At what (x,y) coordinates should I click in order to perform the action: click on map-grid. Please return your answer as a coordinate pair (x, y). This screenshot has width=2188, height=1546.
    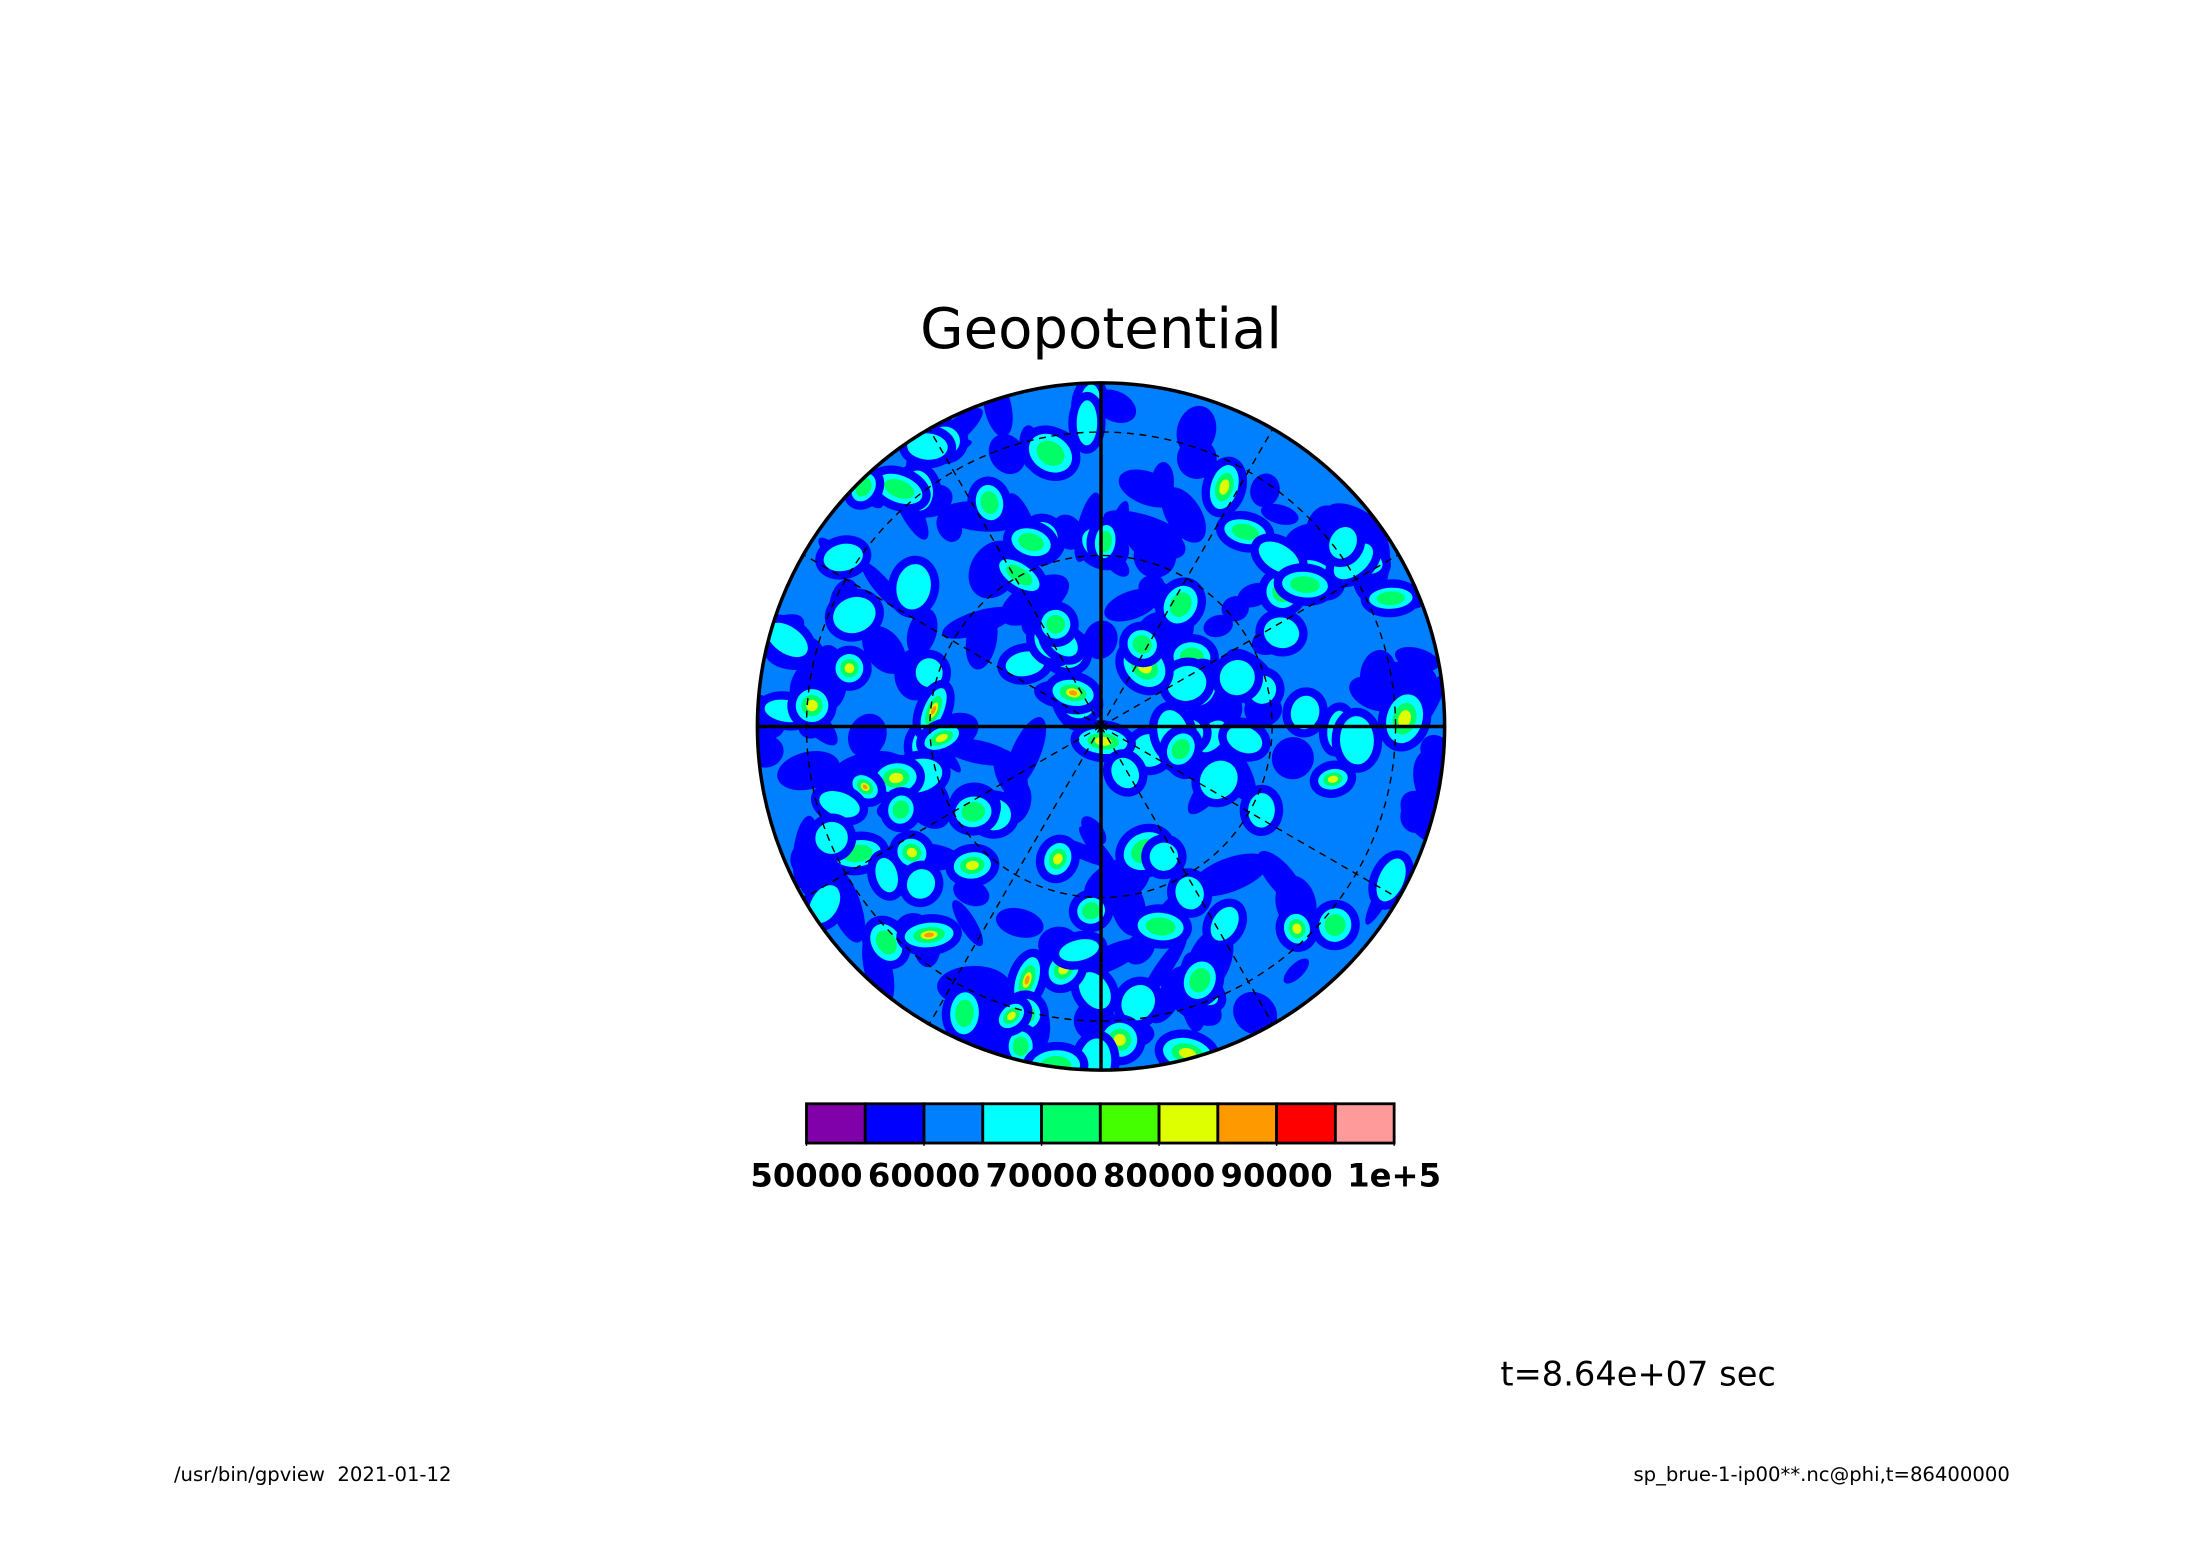
    Looking at the image, I should click on (1101, 726).